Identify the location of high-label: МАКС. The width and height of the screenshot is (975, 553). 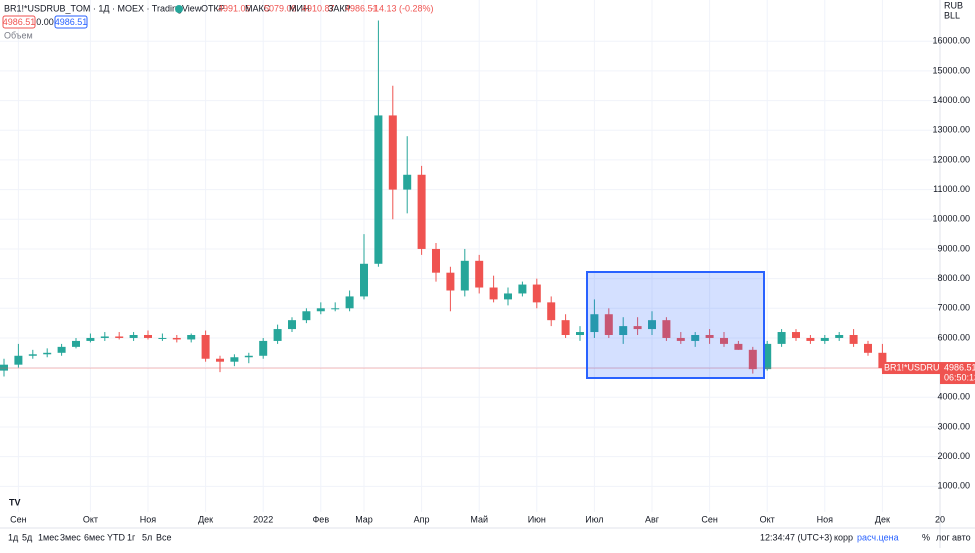
(258, 8).